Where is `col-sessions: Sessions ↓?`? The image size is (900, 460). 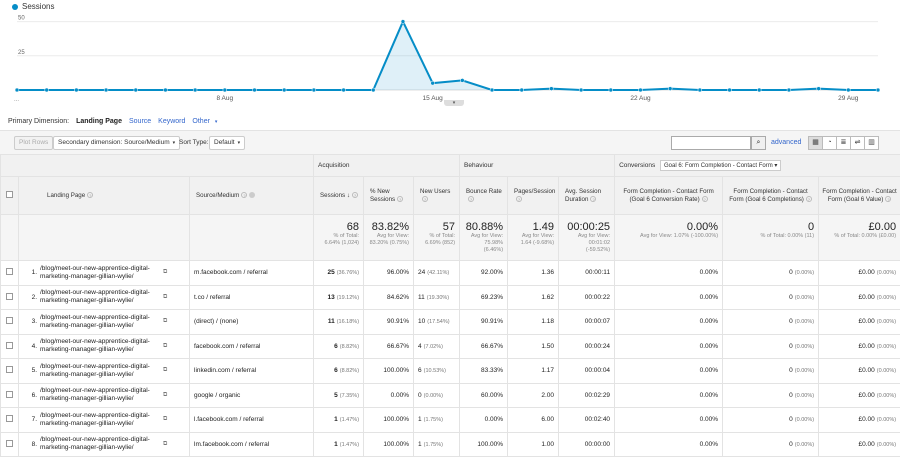
col-sessions: Sessions ↓? is located at coordinates (339, 195).